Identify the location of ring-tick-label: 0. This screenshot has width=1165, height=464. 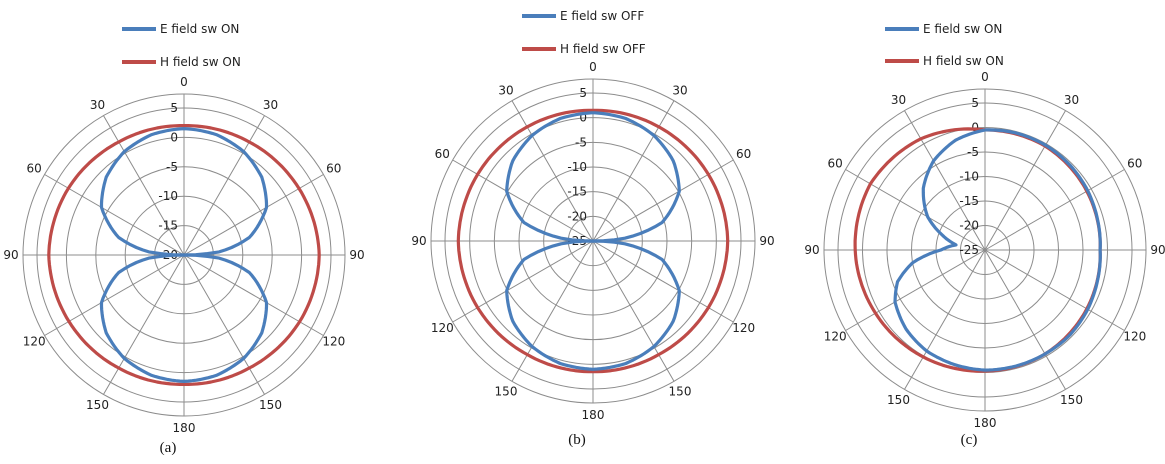
(174, 137).